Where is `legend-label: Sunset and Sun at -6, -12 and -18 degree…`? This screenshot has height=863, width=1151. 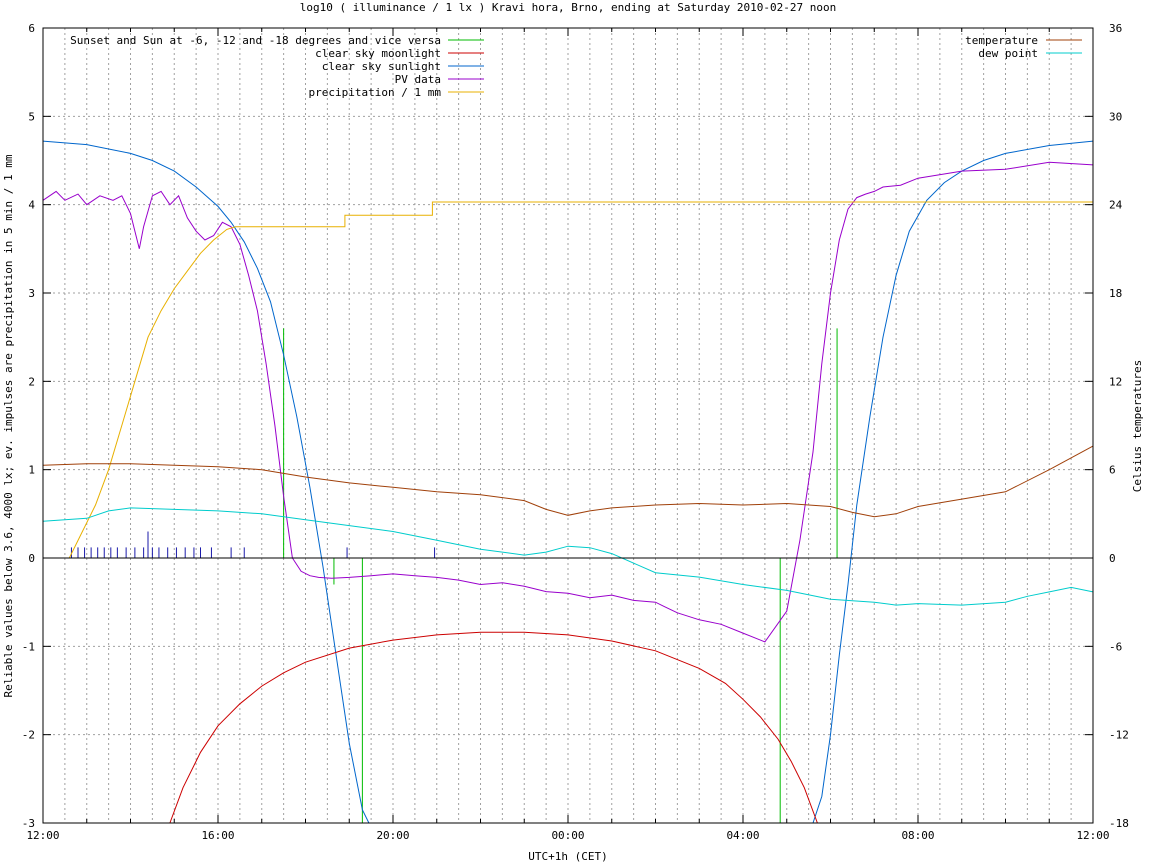 legend-label: Sunset and Sun at -6, -12 and -18 degree… is located at coordinates (255, 40).